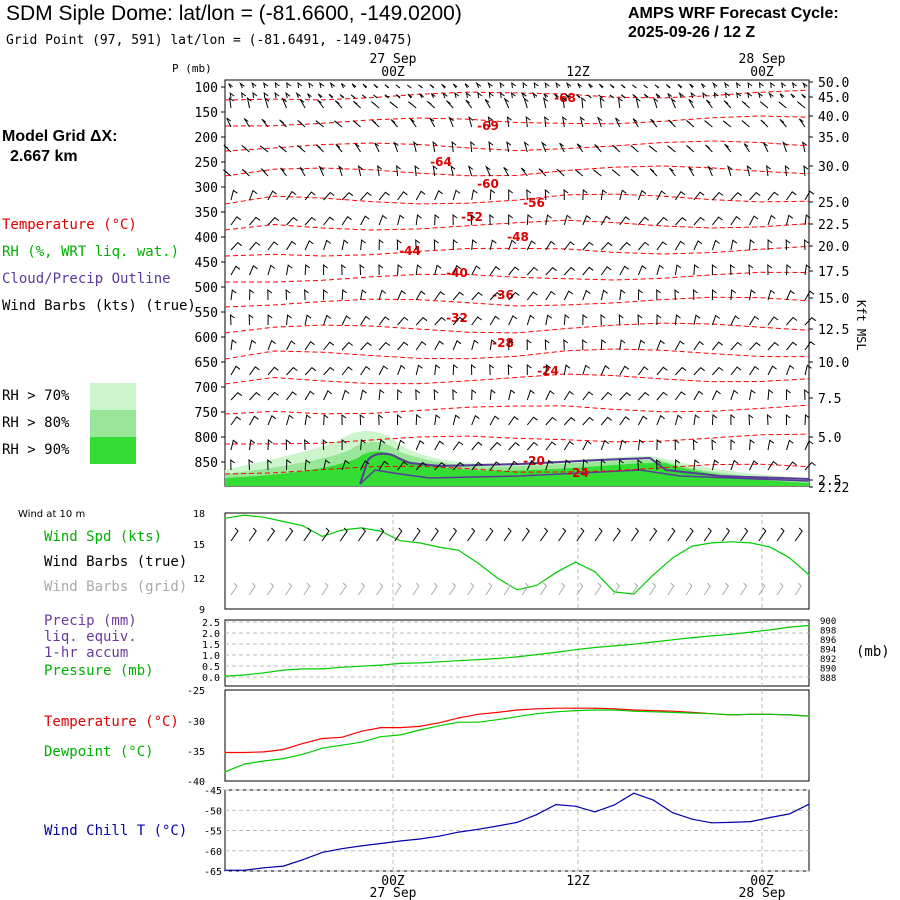  What do you see at coordinates (833, 363) in the screenshot?
I see `height-tick-label: 10.0` at bounding box center [833, 363].